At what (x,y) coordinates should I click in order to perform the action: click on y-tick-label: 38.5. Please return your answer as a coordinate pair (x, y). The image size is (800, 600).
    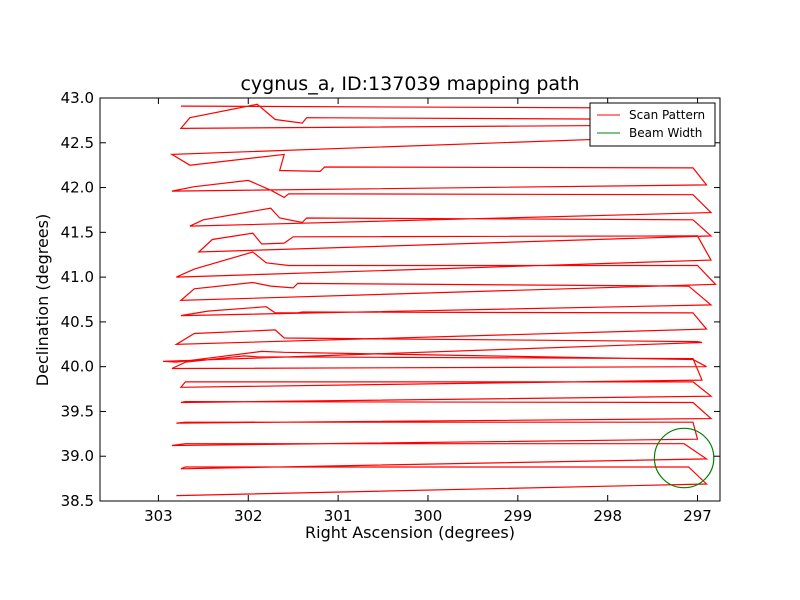
    Looking at the image, I should click on (77, 501).